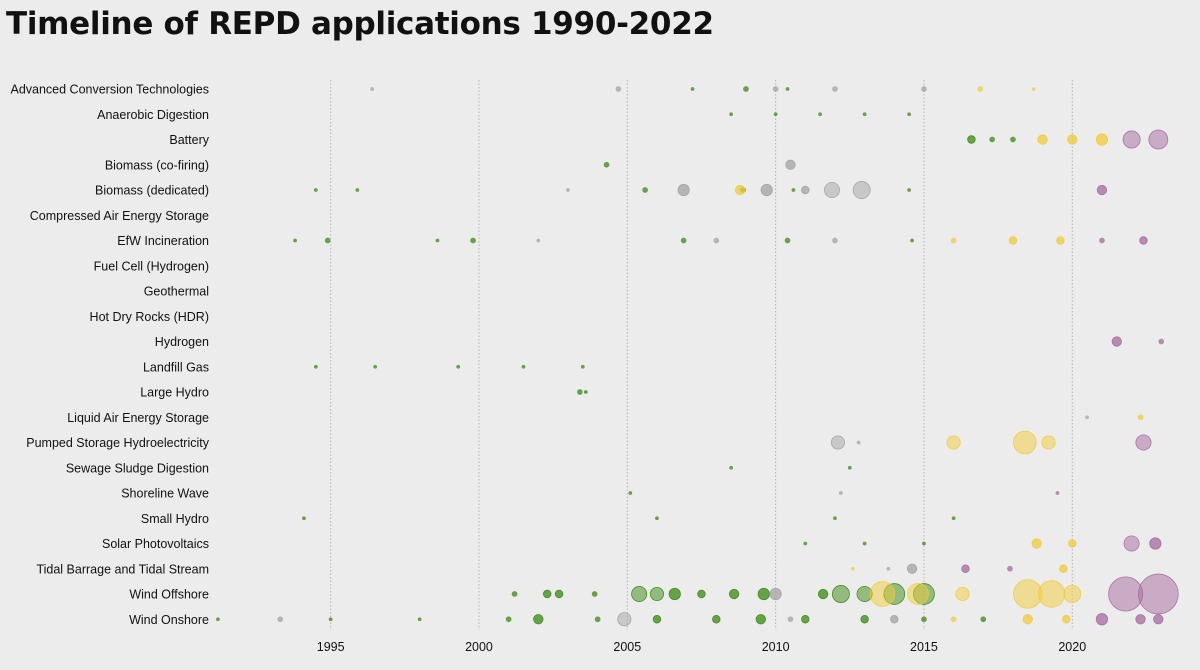  Describe the element at coordinates (174, 393) in the screenshot. I see `category-label: Large Hydro` at that location.